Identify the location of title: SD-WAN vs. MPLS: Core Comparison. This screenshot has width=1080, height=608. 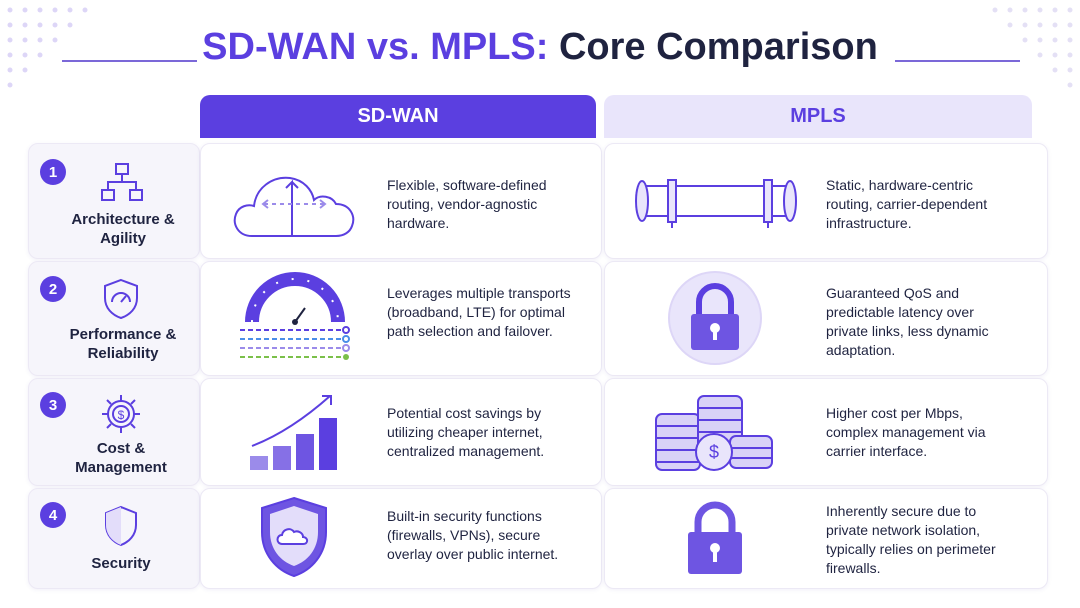
(540, 47).